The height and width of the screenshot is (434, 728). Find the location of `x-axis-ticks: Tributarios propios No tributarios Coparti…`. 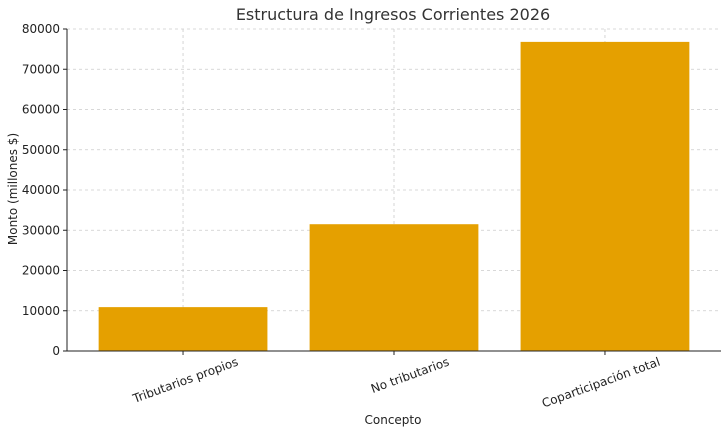

x-axis-ticks: Tributarios propios No tributarios Coparti… is located at coordinates (396, 380).